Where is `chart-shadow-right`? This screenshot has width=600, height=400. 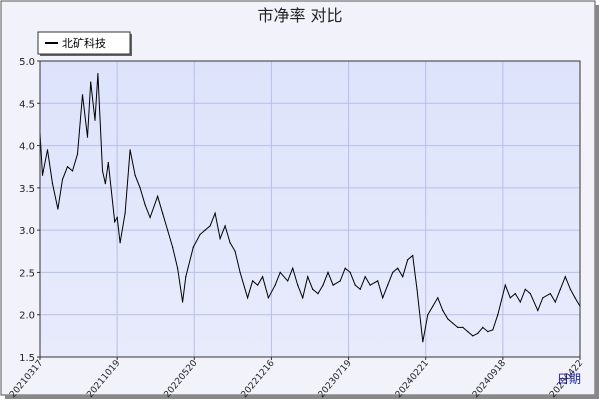
chart-shadow-right is located at coordinates (597, 202).